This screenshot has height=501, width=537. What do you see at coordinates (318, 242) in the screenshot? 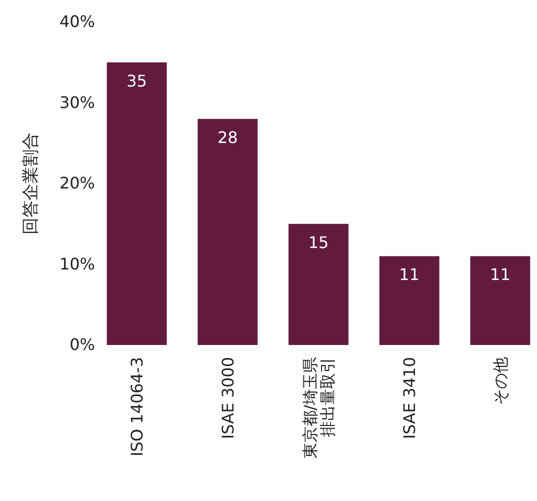
I see `data-label: 15` at bounding box center [318, 242].